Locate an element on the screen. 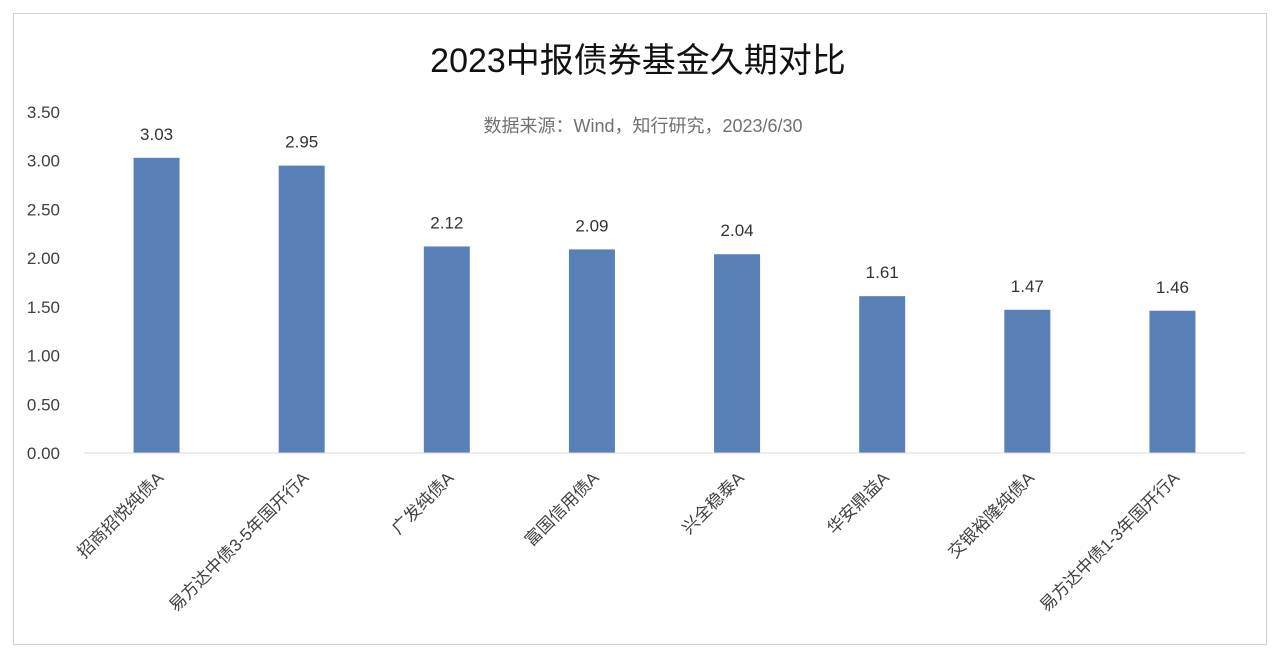 The height and width of the screenshot is (657, 1280). y-tick-label: 1.50 is located at coordinates (43, 307).